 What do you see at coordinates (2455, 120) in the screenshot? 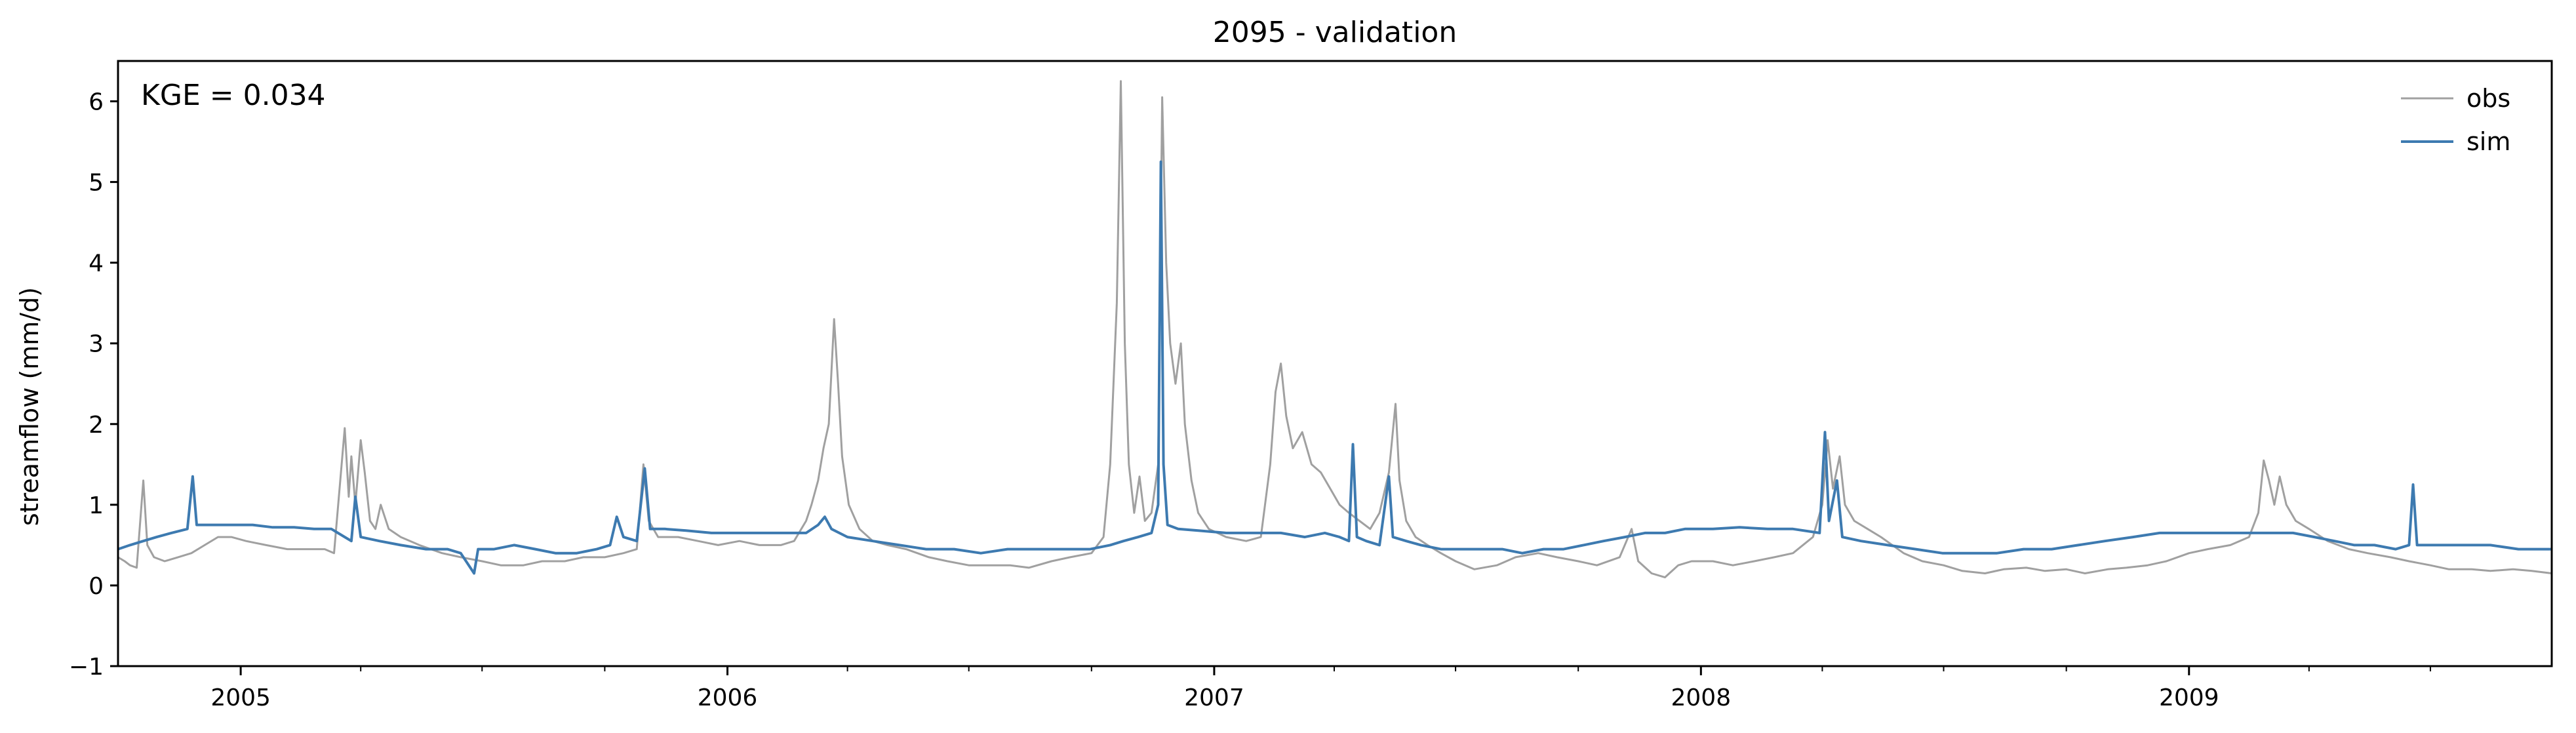
I see `legend: obs sim` at bounding box center [2455, 120].